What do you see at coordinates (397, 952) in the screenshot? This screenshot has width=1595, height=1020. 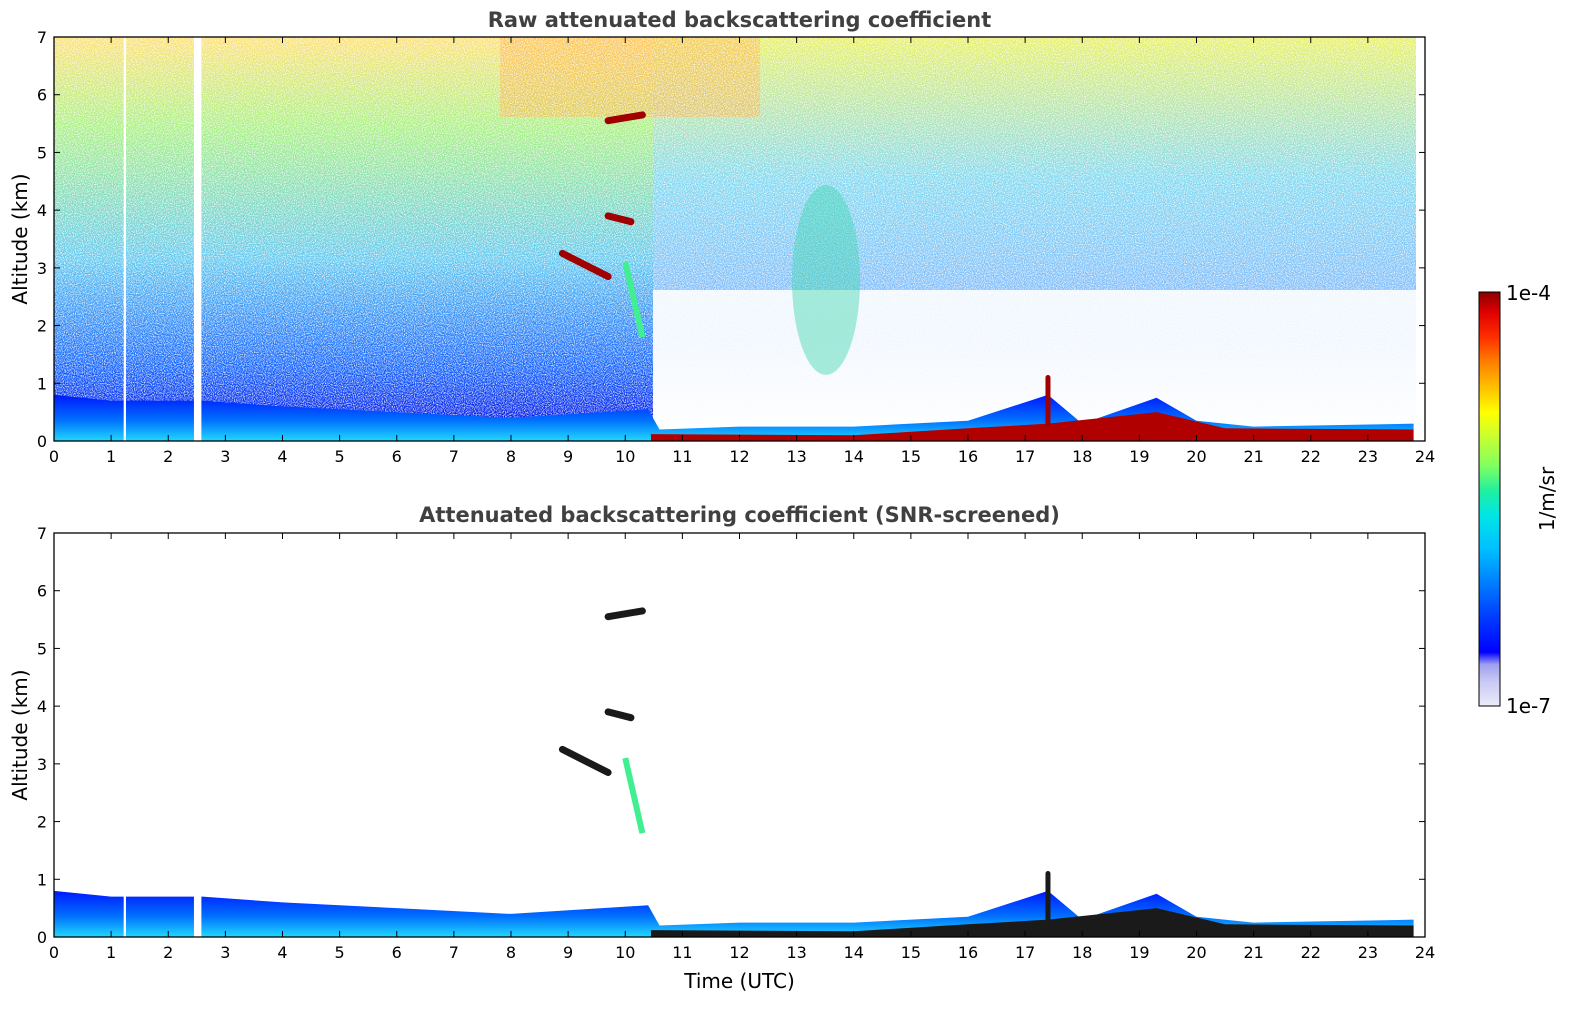 I see `x-tick-label: 6` at bounding box center [397, 952].